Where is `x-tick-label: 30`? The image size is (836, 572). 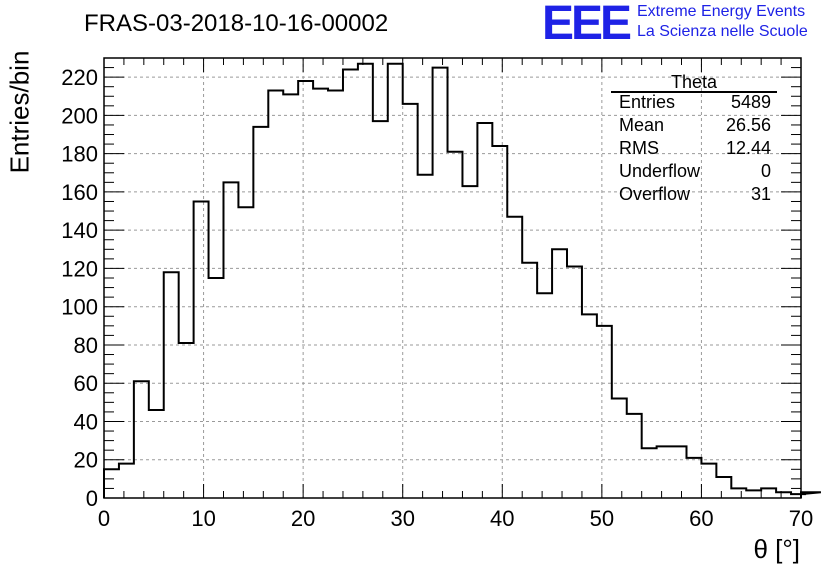
x-tick-label: 30 is located at coordinates (402, 518).